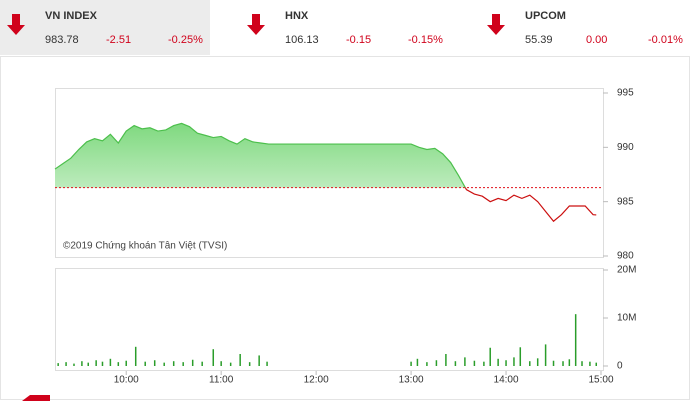  Describe the element at coordinates (62, 40) in the screenshot. I see `index-value: 983.78` at that location.